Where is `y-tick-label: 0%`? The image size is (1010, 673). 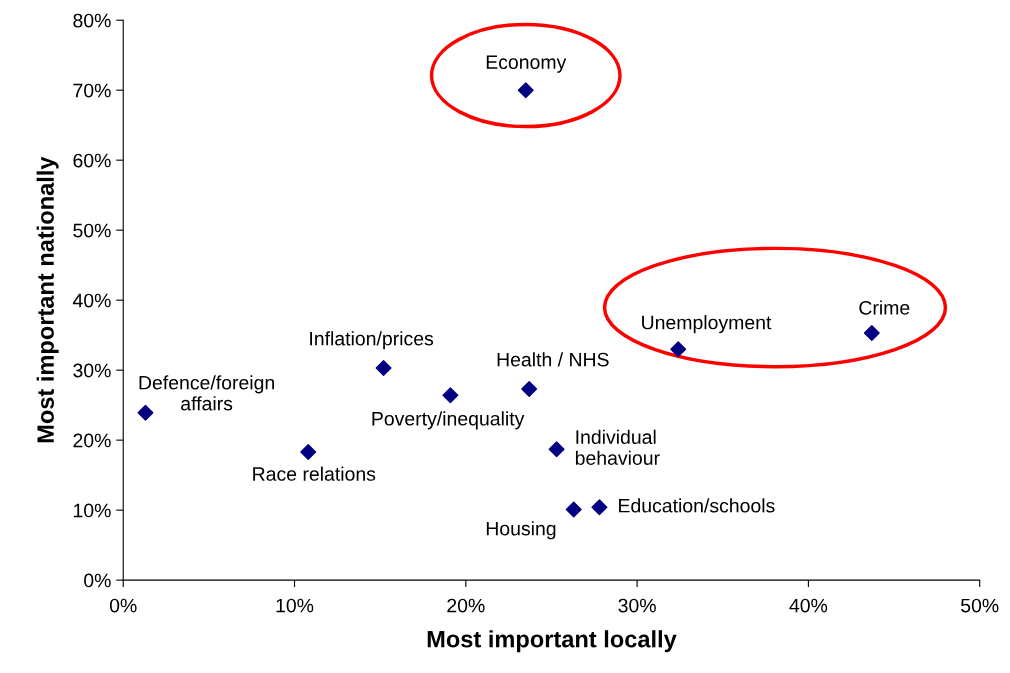
y-tick-label: 0% is located at coordinates (97, 580).